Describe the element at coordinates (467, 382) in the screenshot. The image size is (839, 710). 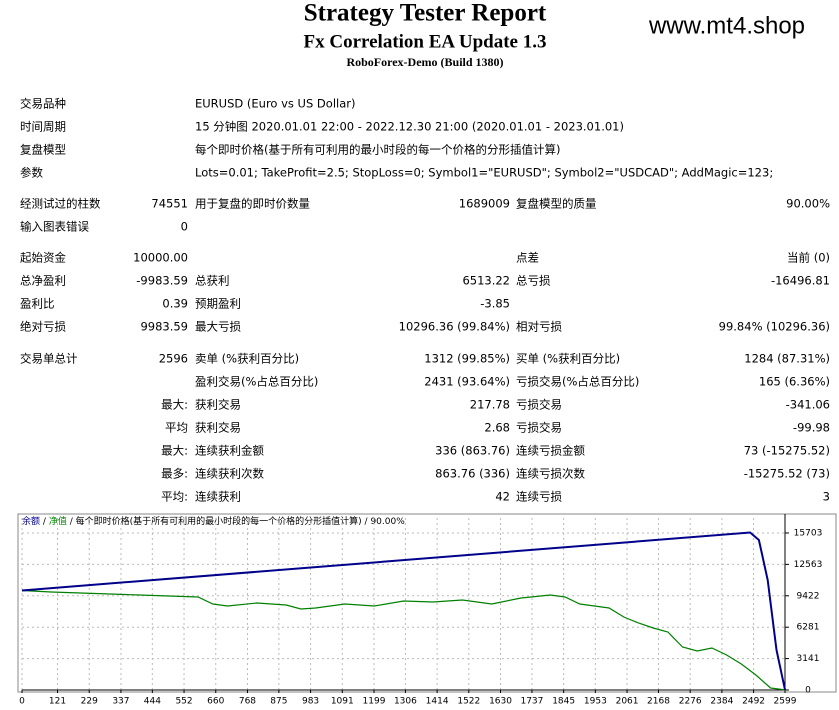
I see `table-cell: 2431 (93.64%)` at that location.